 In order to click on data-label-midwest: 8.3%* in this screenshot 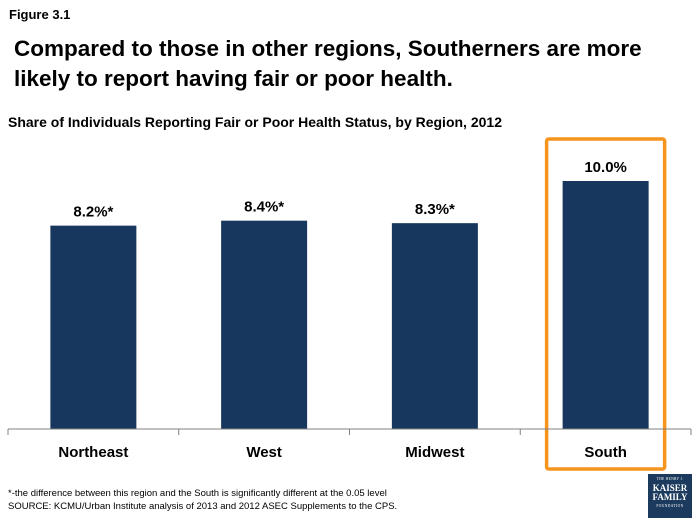, I will do `click(435, 209)`.